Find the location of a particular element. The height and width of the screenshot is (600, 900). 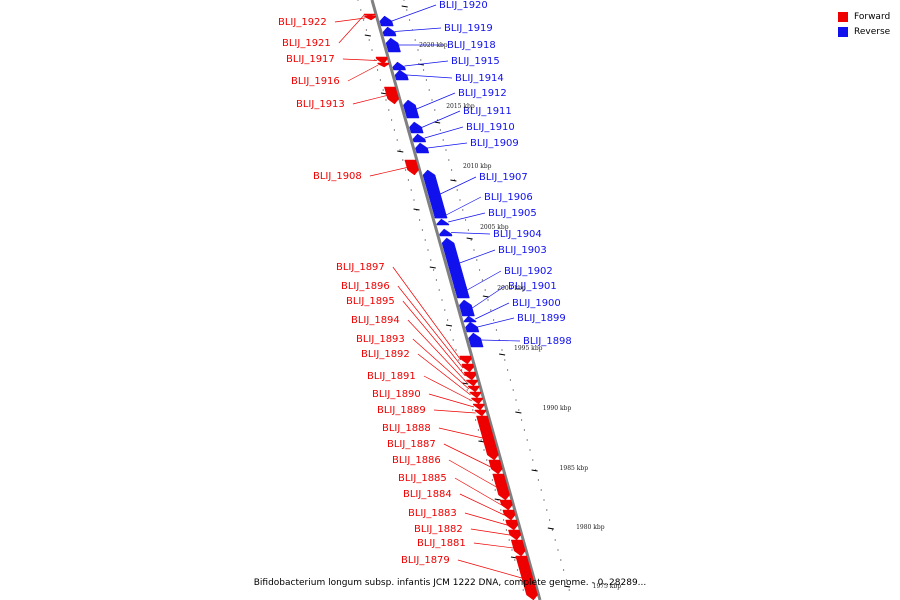

gene-arrow-blij-1908 is located at coordinates (411, 167).